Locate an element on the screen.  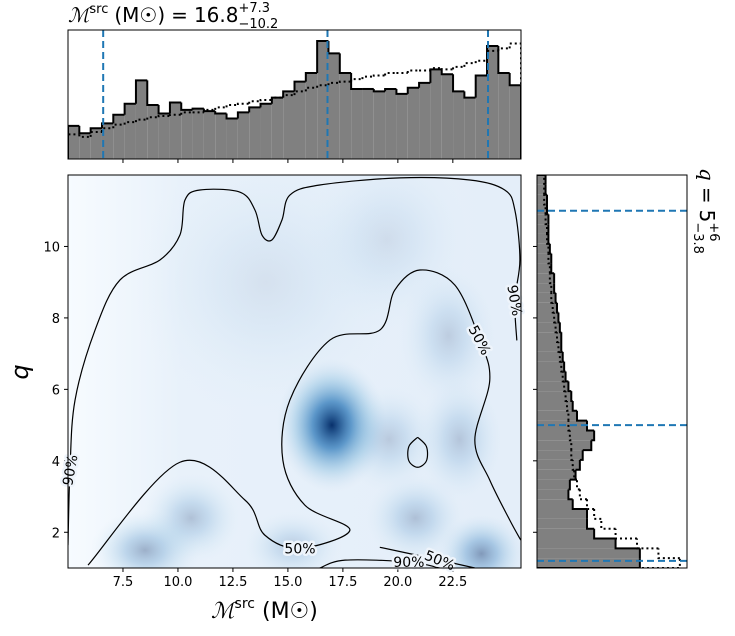
x-label-symbol: ℳ is located at coordinates (224, 611).